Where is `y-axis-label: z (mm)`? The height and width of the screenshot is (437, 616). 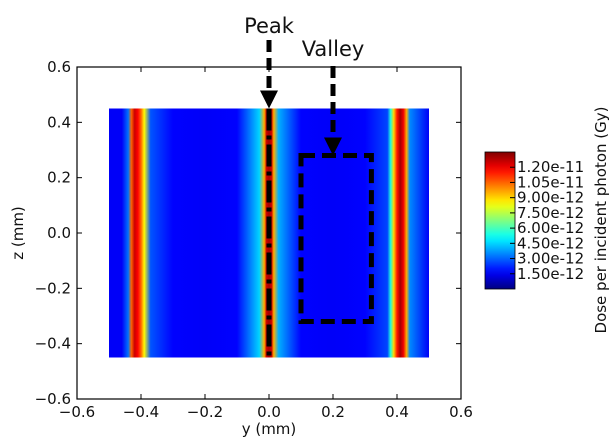
y-axis-label: z (mm) is located at coordinates (18, 233).